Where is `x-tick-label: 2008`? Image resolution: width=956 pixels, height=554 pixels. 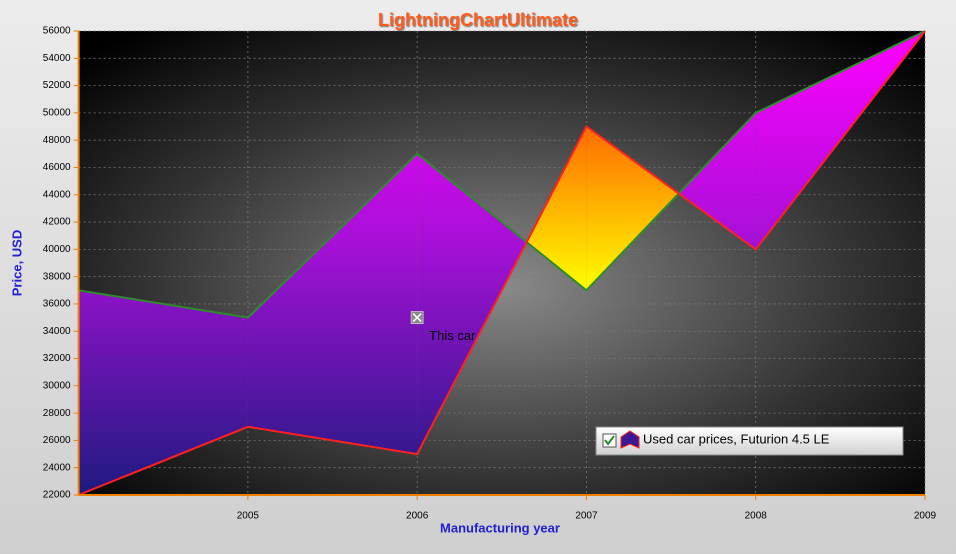 x-tick-label: 2008 is located at coordinates (756, 516).